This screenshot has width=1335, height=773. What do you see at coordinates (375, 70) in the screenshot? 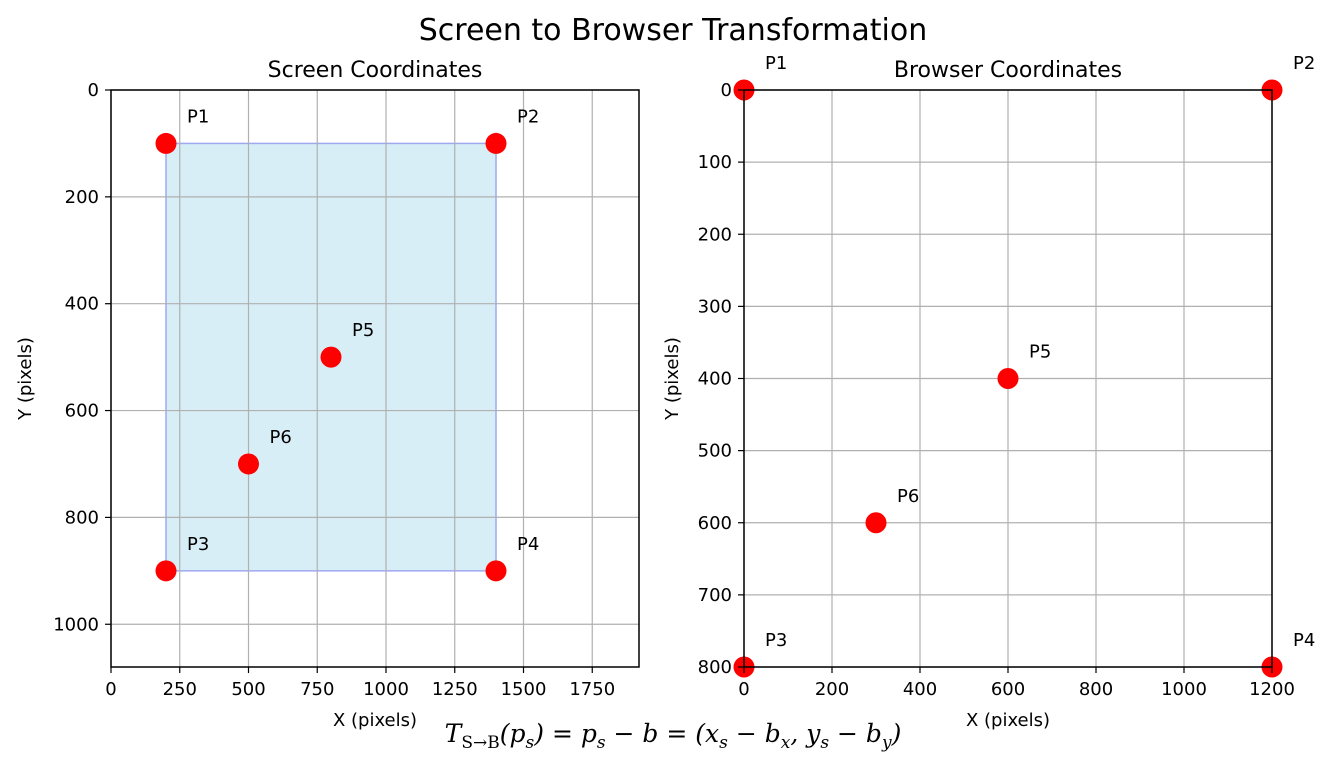
I see `axes-title: Screen Coordinates` at bounding box center [375, 70].